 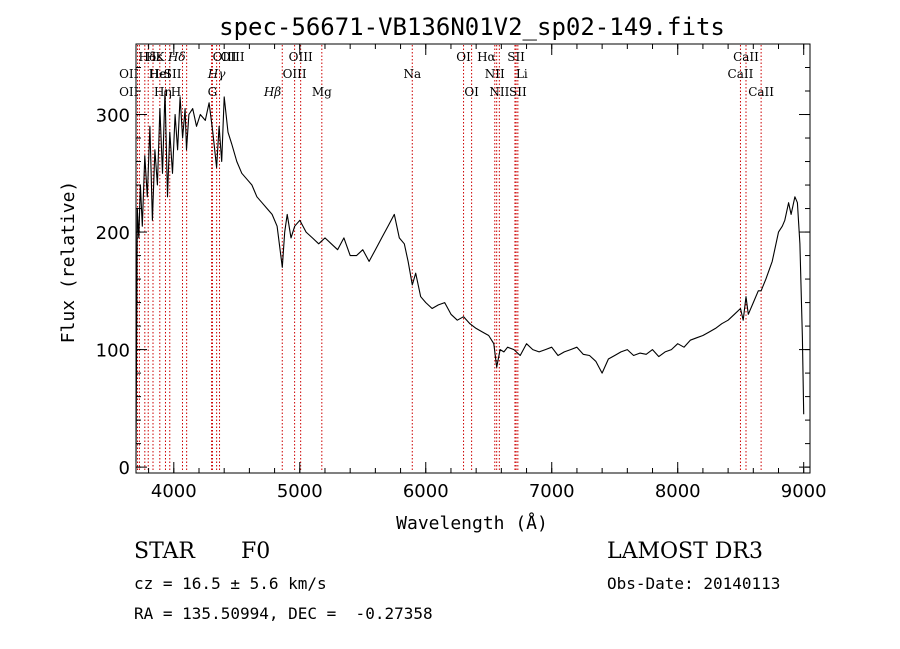 I want to click on x-axis-label: Wavelength (Å), so click(x=472, y=523).